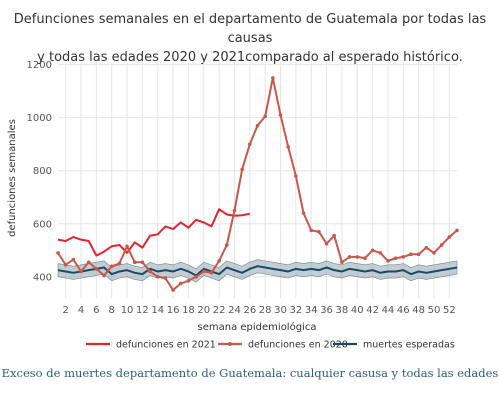  Describe the element at coordinates (342, 310) in the screenshot. I see `x-tick-label: 38` at that location.